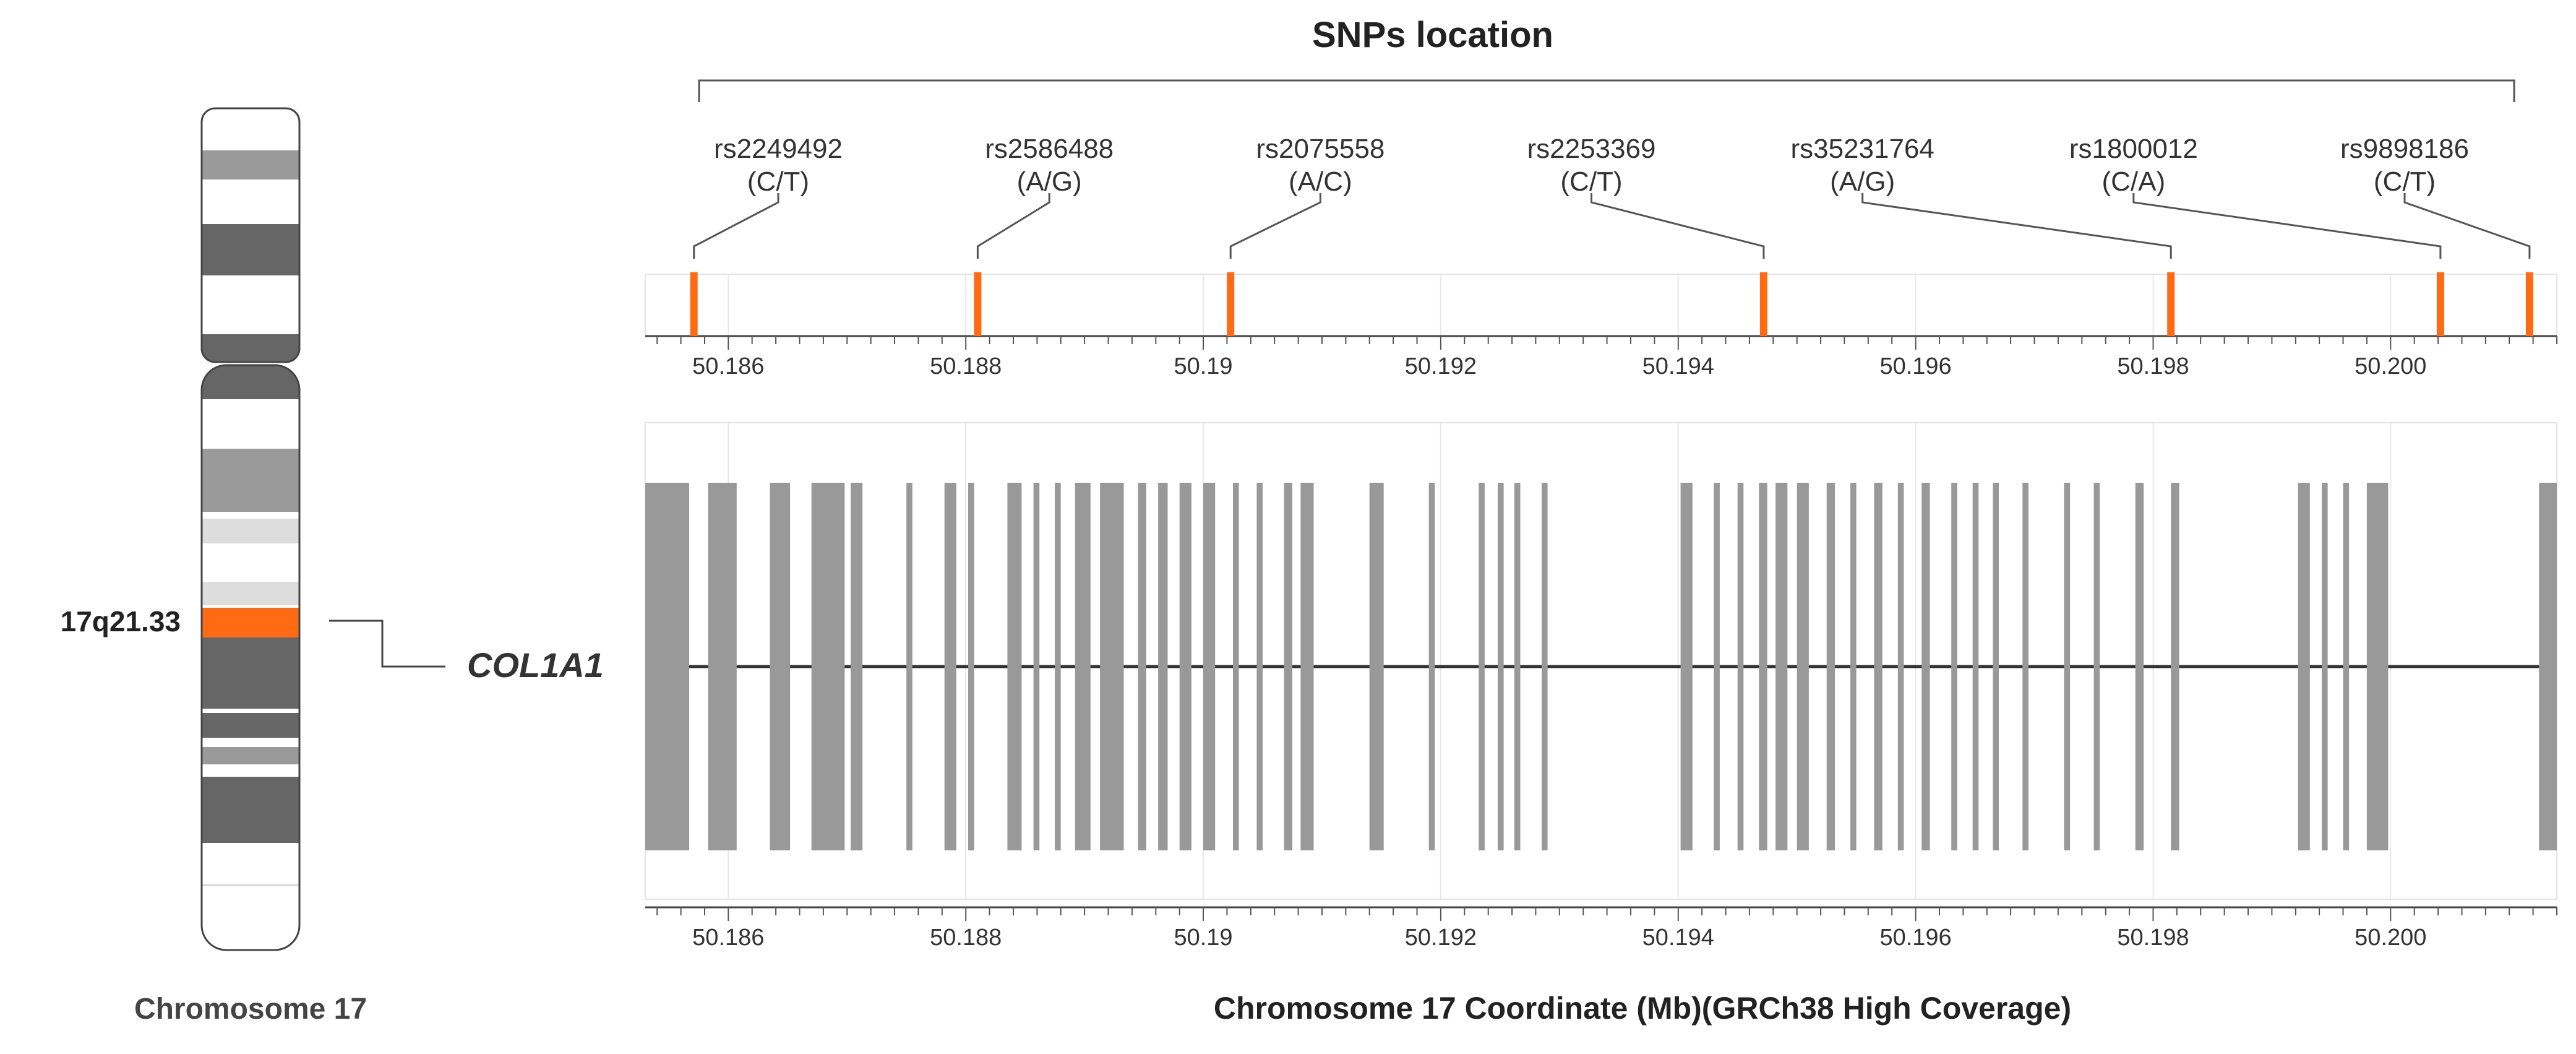 This screenshot has height=1054, width=2576. I want to click on chromosome-q-arm, so click(250, 657).